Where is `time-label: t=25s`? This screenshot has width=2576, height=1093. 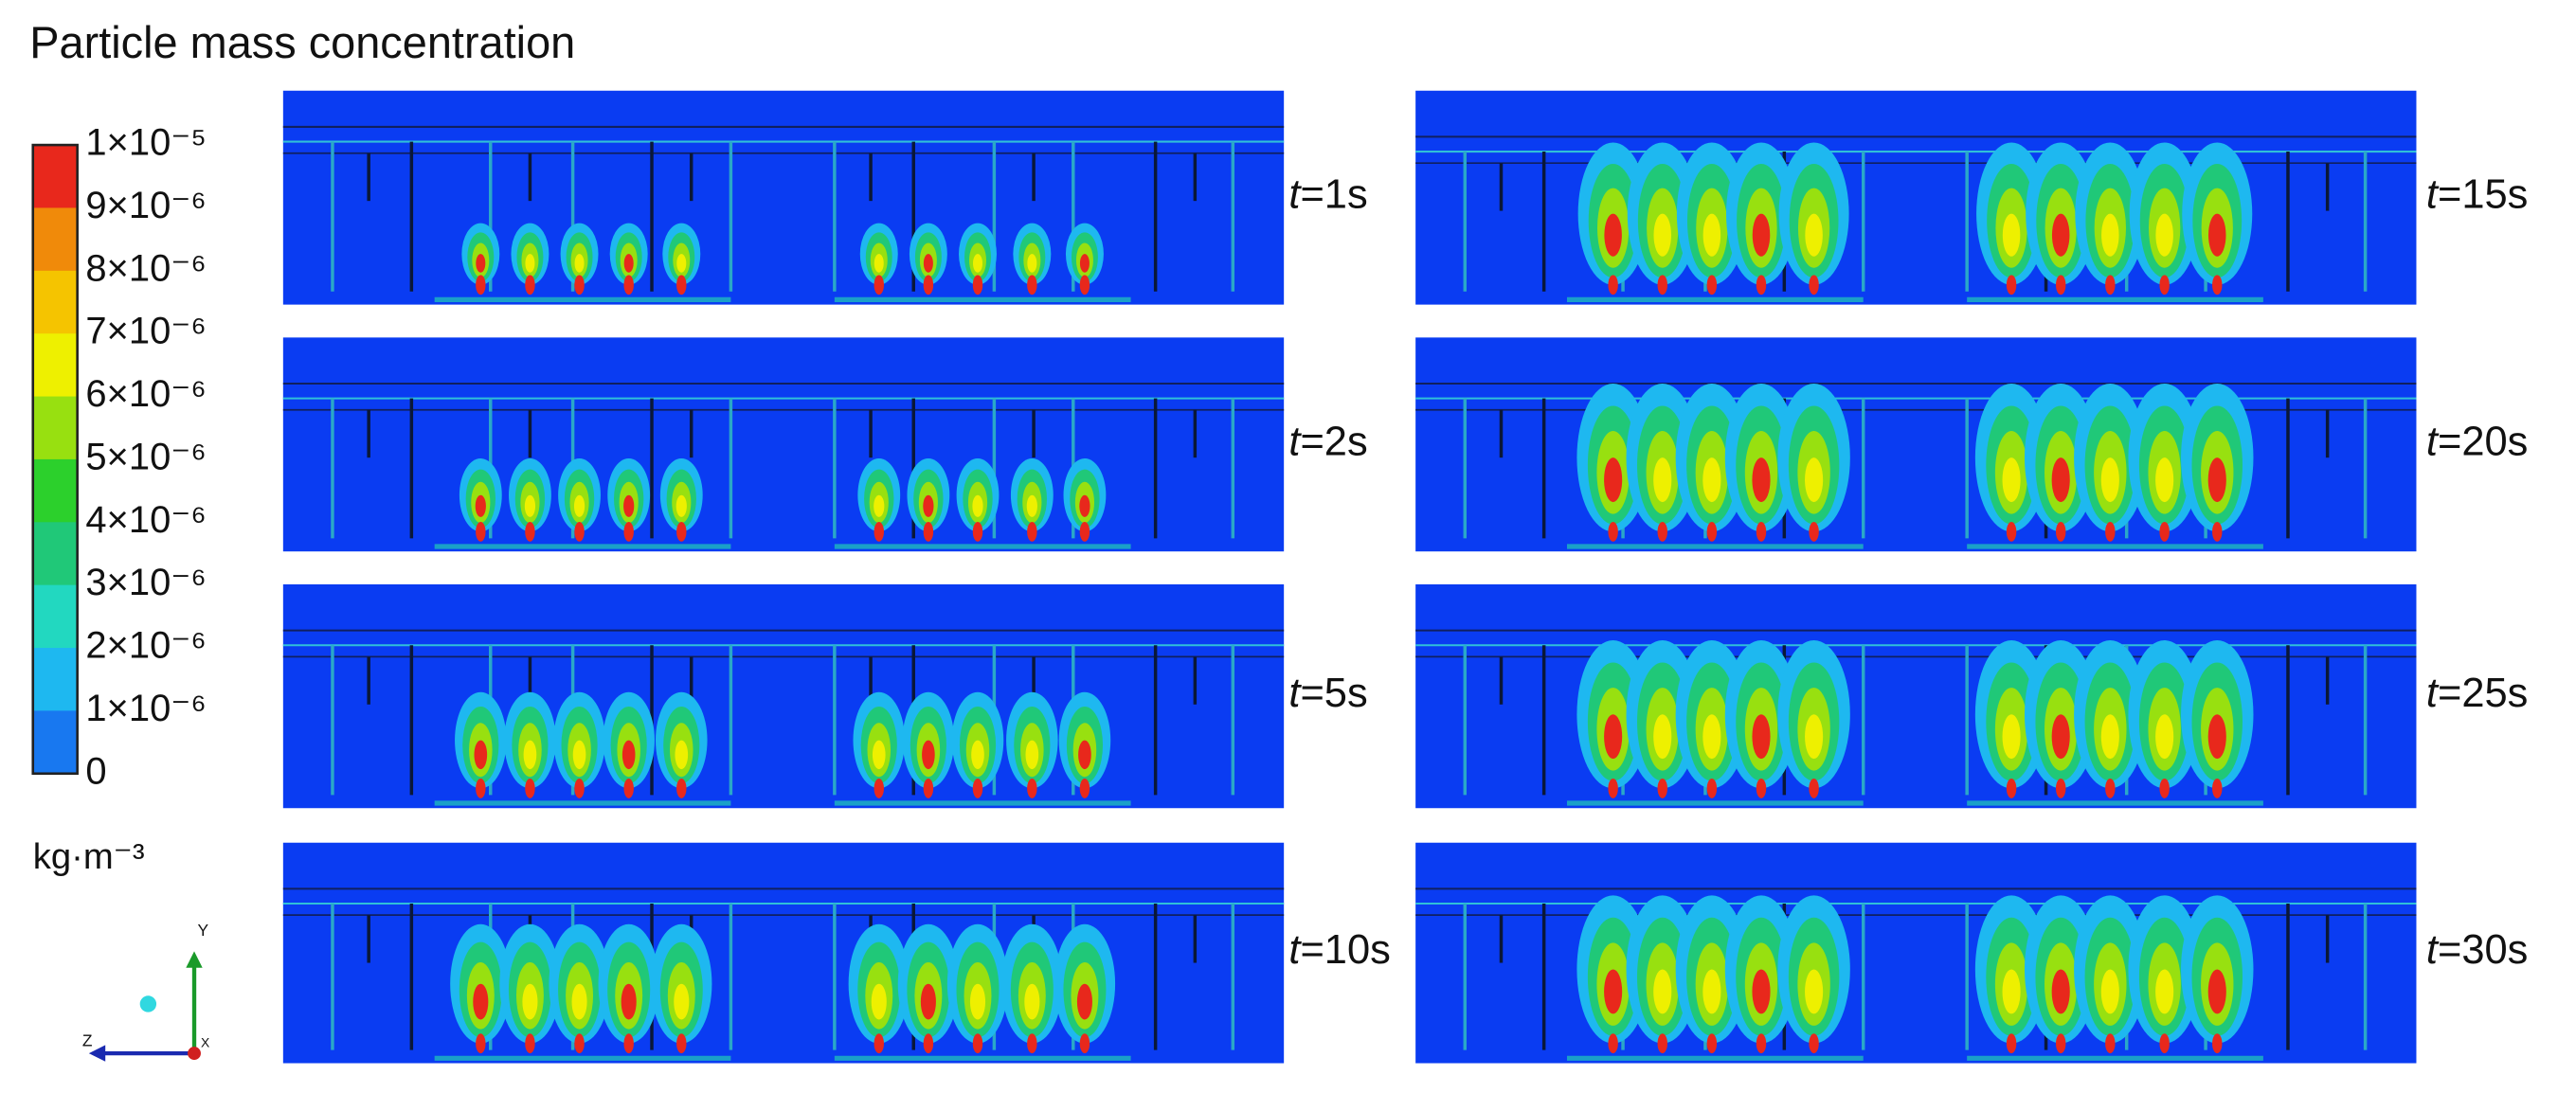 time-label: t=25s is located at coordinates (2477, 695).